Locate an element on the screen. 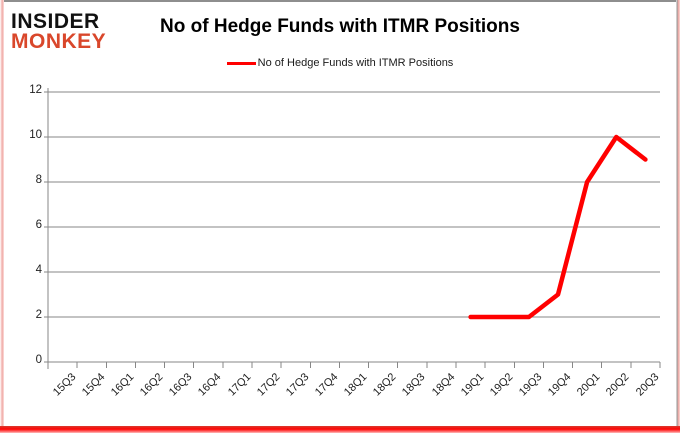 This screenshot has height=433, width=680. border-right is located at coordinates (678, 216).